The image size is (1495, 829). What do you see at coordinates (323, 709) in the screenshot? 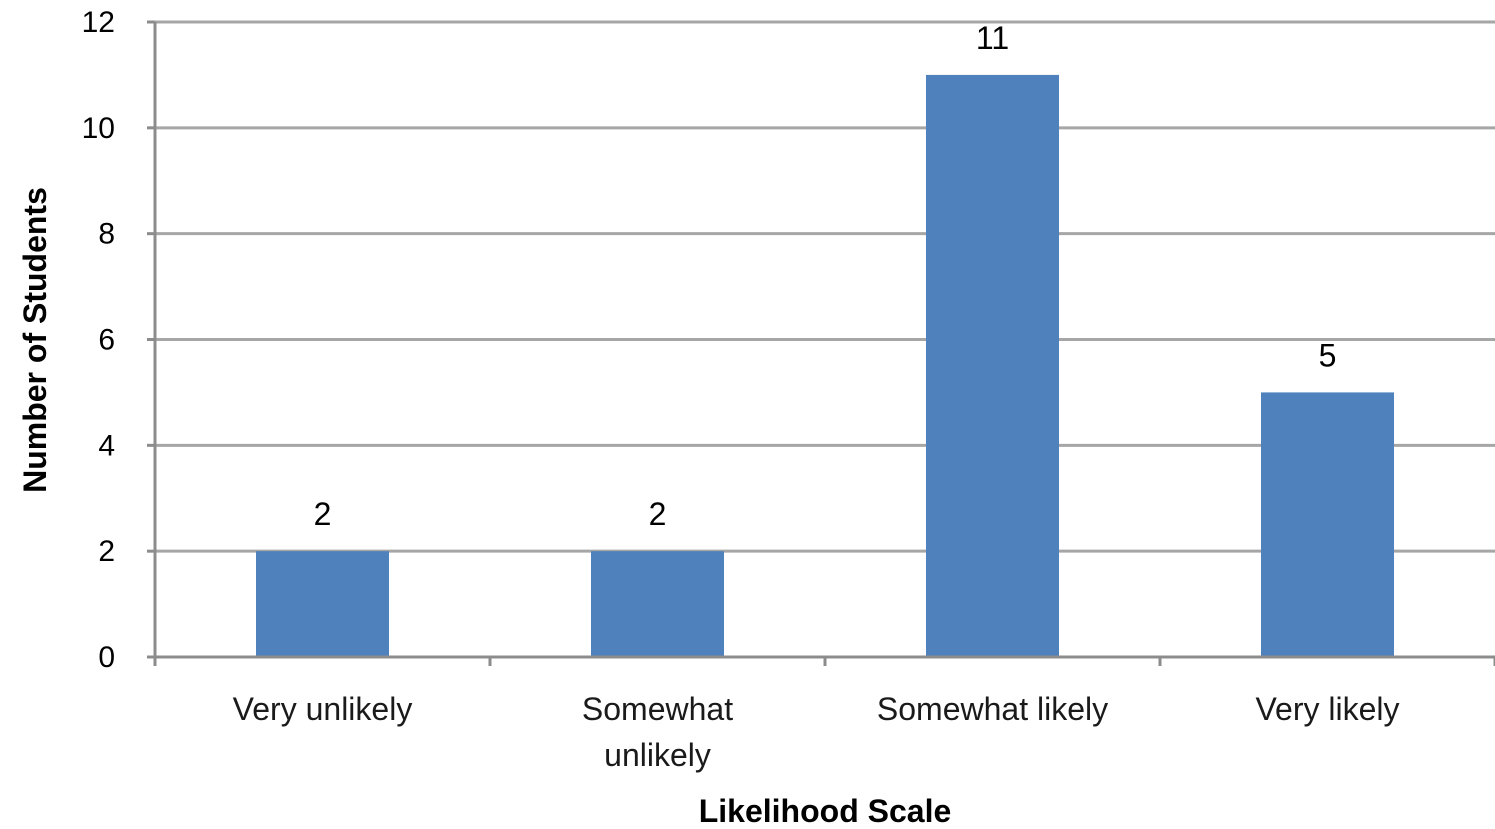
I see `x-category-label: Very unlikely` at bounding box center [323, 709].